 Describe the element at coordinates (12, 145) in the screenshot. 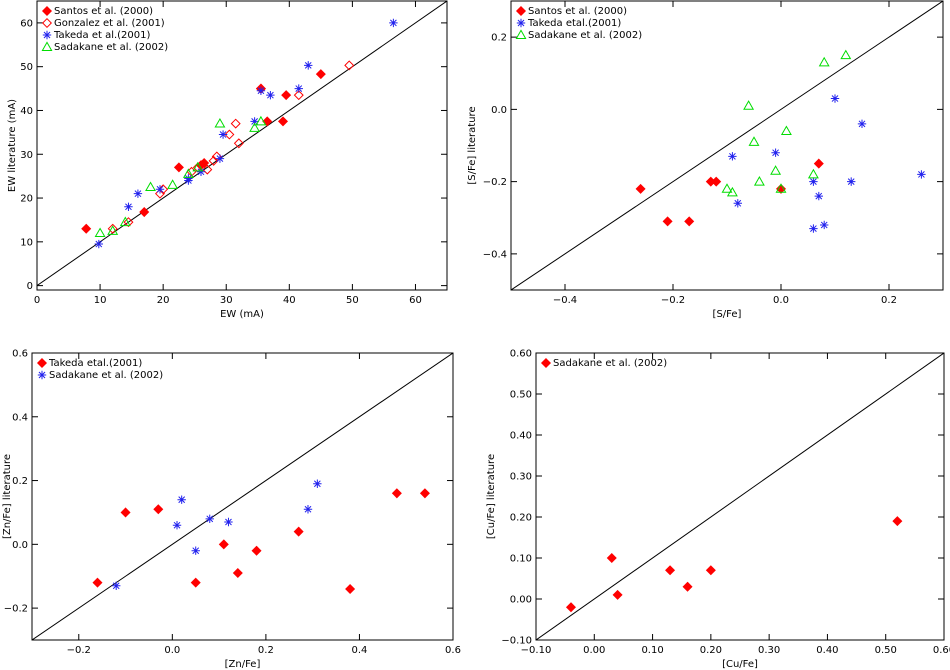

I see `y-axis-label: EW literature (mA)` at that location.